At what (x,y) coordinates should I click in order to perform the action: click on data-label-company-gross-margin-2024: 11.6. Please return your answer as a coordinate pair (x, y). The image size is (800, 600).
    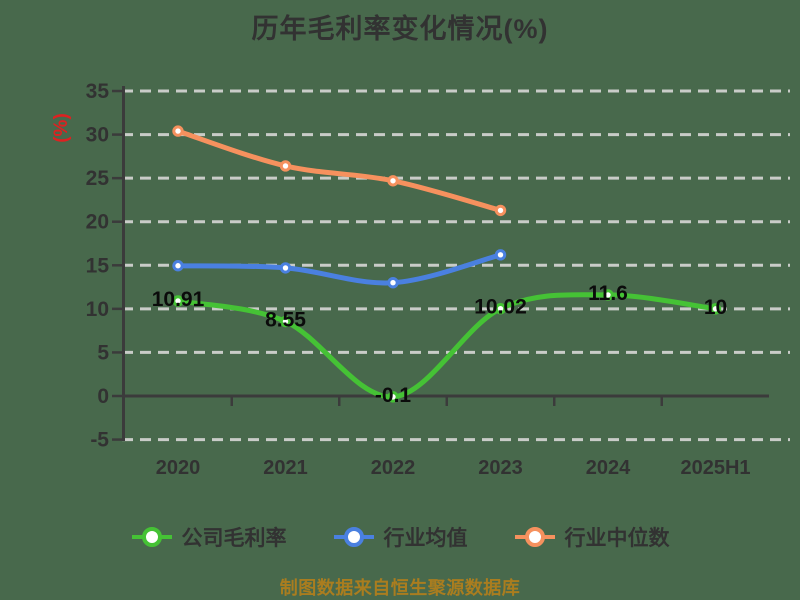
    Looking at the image, I should click on (608, 293).